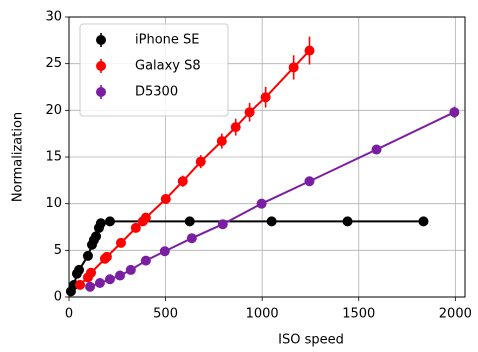 The image size is (478, 352). Describe the element at coordinates (311, 340) in the screenshot. I see `x-axis-label: ISO speed` at that location.